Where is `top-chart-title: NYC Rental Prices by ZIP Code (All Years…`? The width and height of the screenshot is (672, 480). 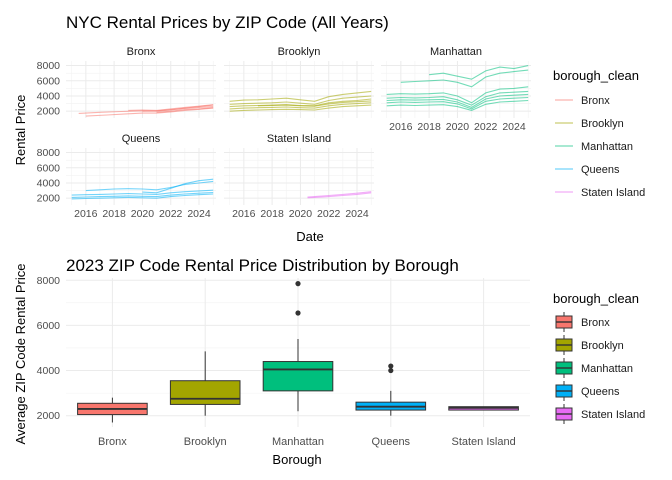 top-chart-title: NYC Rental Prices by ZIP Code (All Years… is located at coordinates (227, 22).